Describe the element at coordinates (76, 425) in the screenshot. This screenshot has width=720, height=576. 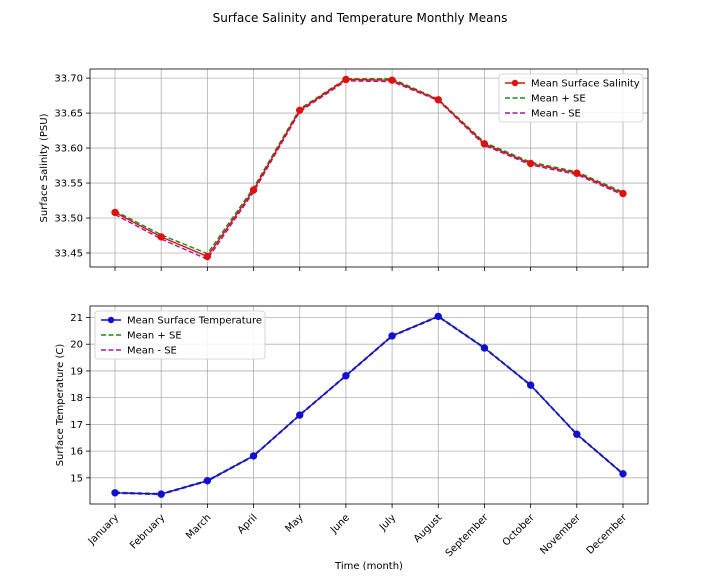
I see `y-tick-label: 17` at that location.